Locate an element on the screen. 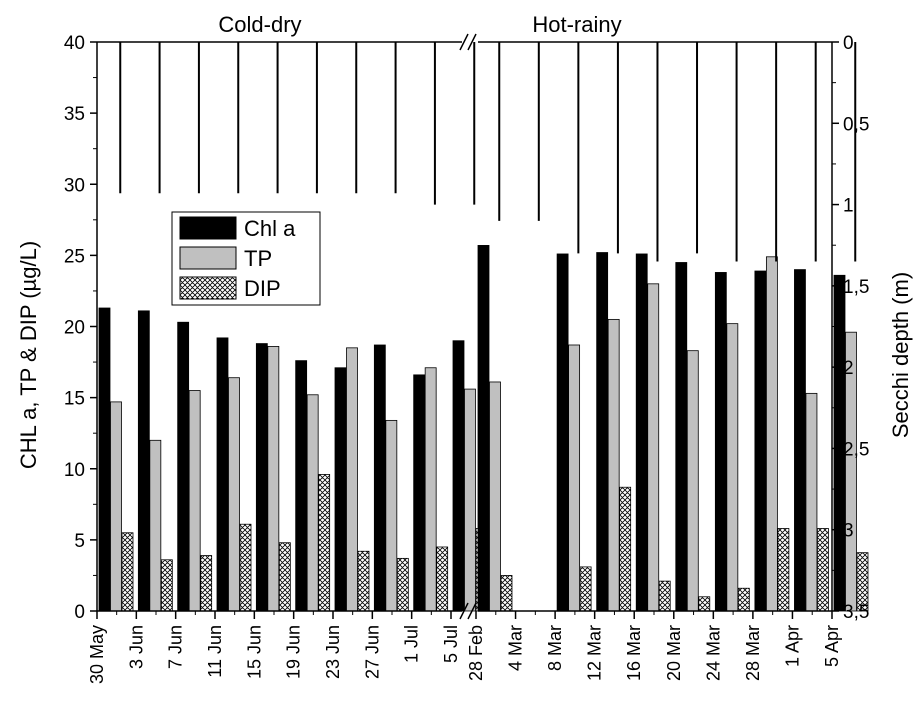  x-tick-label: 11 Jun is located at coordinates (215, 651).